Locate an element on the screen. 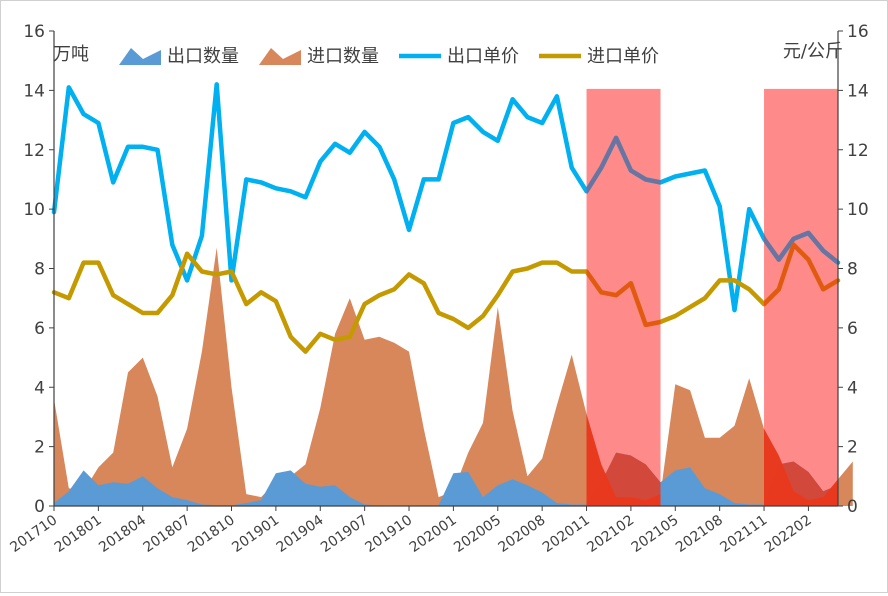  right-tick-label: 14 is located at coordinates (858, 91).